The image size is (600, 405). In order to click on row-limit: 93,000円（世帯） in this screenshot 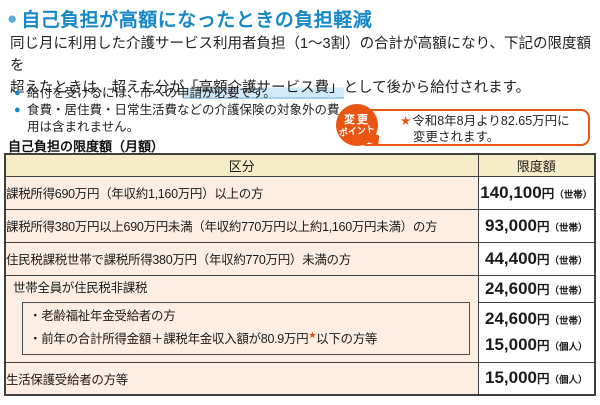, I will do `click(536, 225)`.